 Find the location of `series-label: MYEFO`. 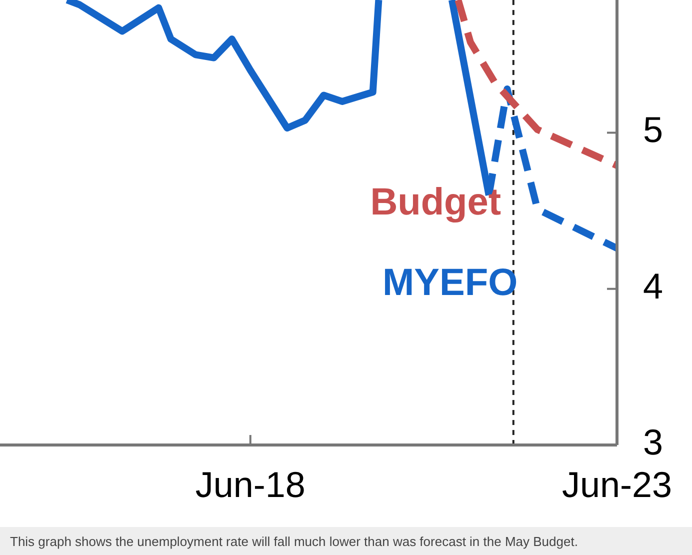

series-label: MYEFO is located at coordinates (450, 283).